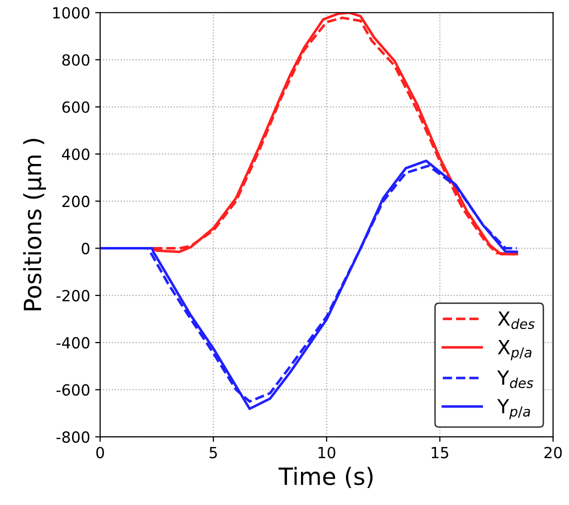 This screenshot has width=569, height=505. I want to click on x-tick-label: 10, so click(327, 452).